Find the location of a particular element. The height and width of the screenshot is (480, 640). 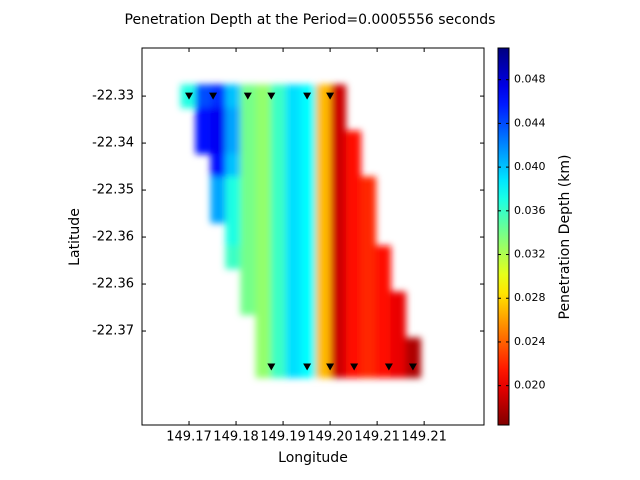

colorbar is located at coordinates (503, 236).